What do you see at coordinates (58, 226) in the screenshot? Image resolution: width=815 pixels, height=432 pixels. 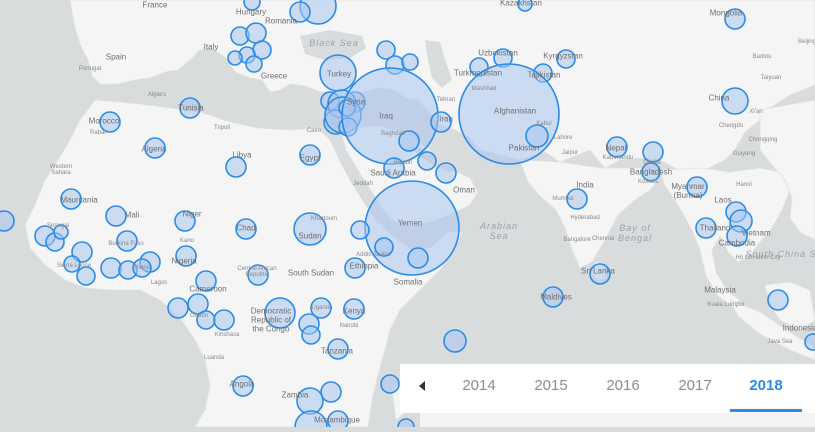 I see `city-label: Senegal` at bounding box center [58, 226].